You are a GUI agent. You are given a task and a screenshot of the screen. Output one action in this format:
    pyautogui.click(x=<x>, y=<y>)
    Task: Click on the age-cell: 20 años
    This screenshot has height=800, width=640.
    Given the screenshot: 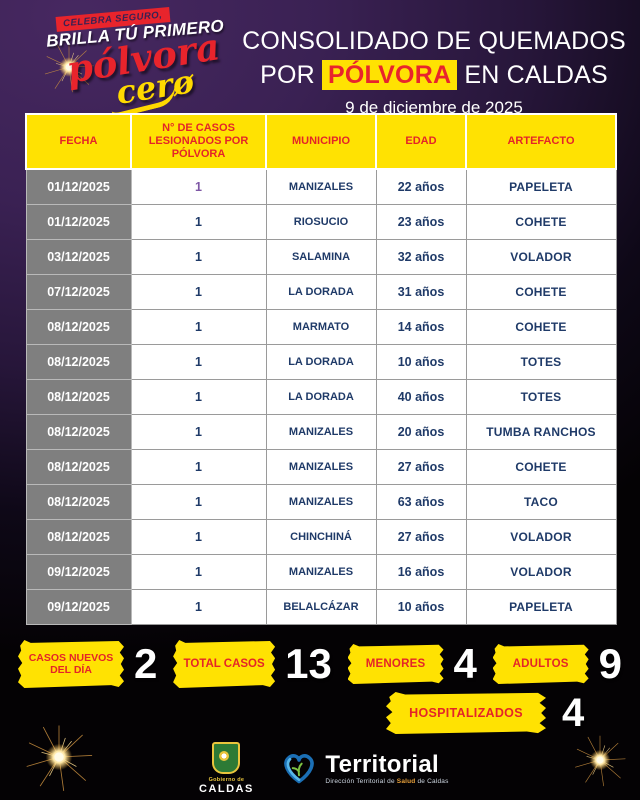 What is the action you would take?
    pyautogui.click(x=421, y=431)
    